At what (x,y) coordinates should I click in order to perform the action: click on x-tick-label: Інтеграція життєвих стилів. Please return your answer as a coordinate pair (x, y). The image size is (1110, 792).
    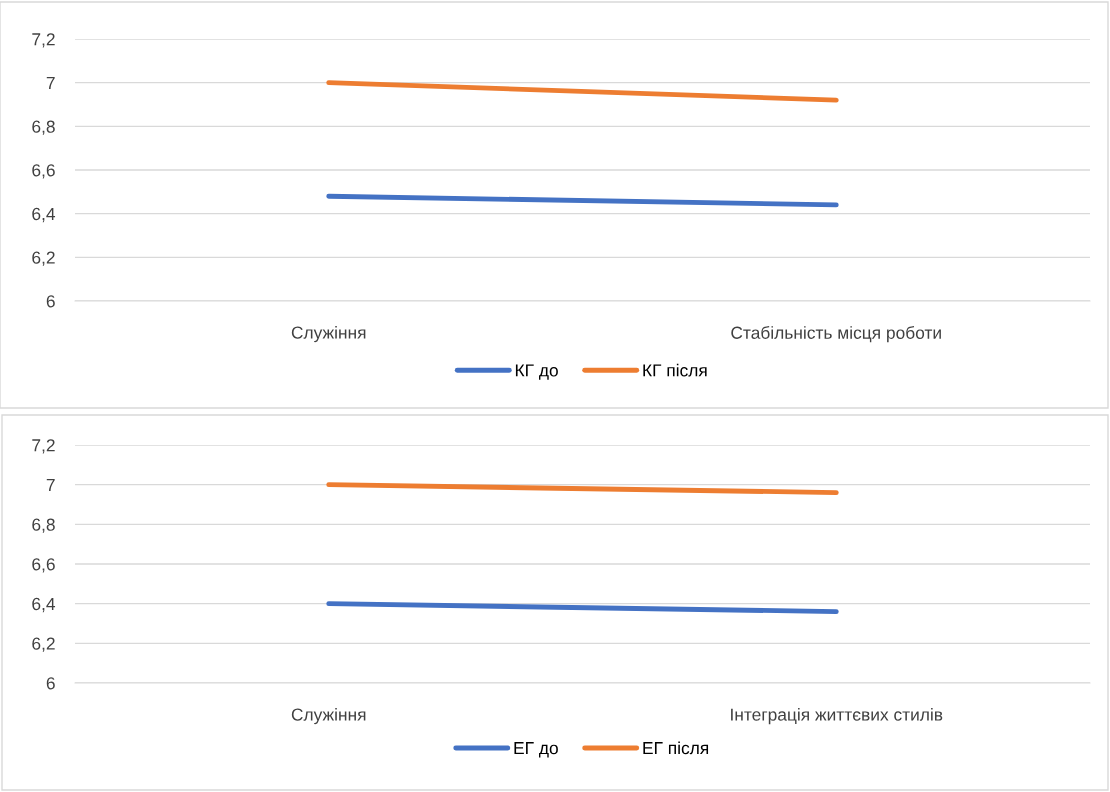
    Looking at the image, I should click on (837, 716).